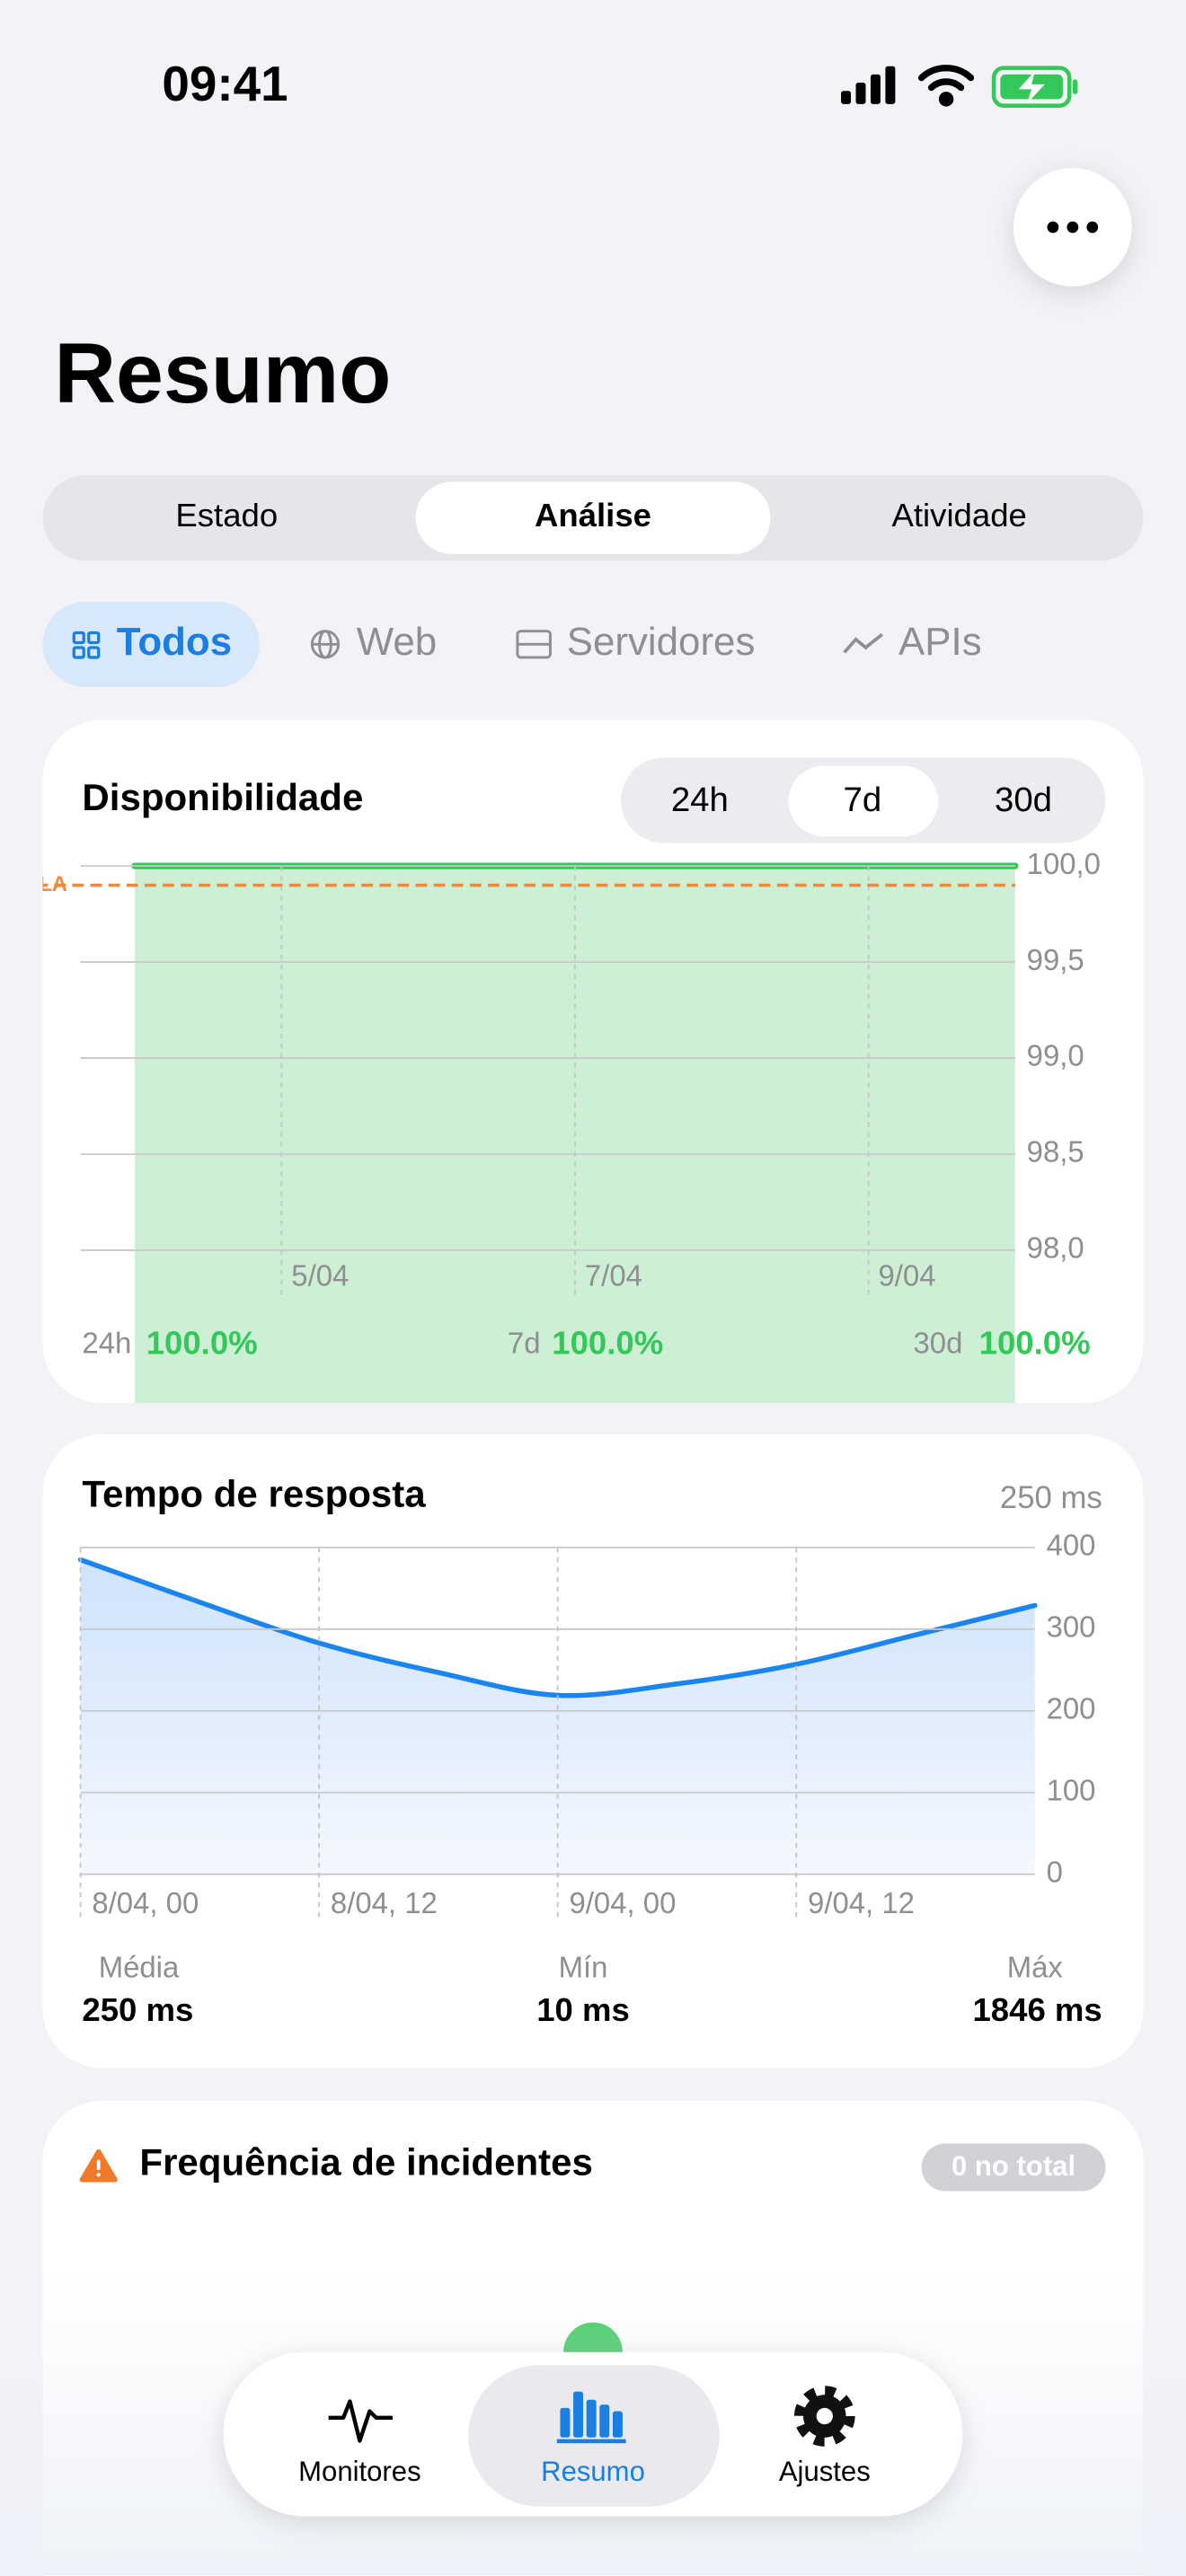 The image size is (1186, 2576). I want to click on wifi-icon, so click(946, 86).